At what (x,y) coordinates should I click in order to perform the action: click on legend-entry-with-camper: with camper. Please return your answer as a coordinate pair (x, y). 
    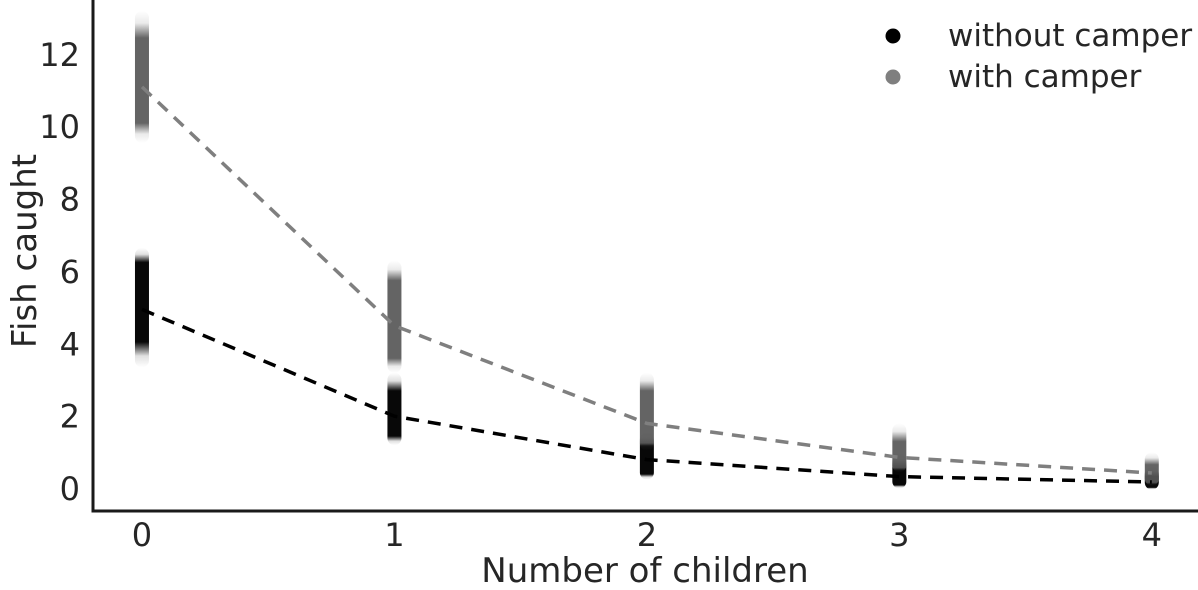
    Looking at the image, I should click on (1013, 77).